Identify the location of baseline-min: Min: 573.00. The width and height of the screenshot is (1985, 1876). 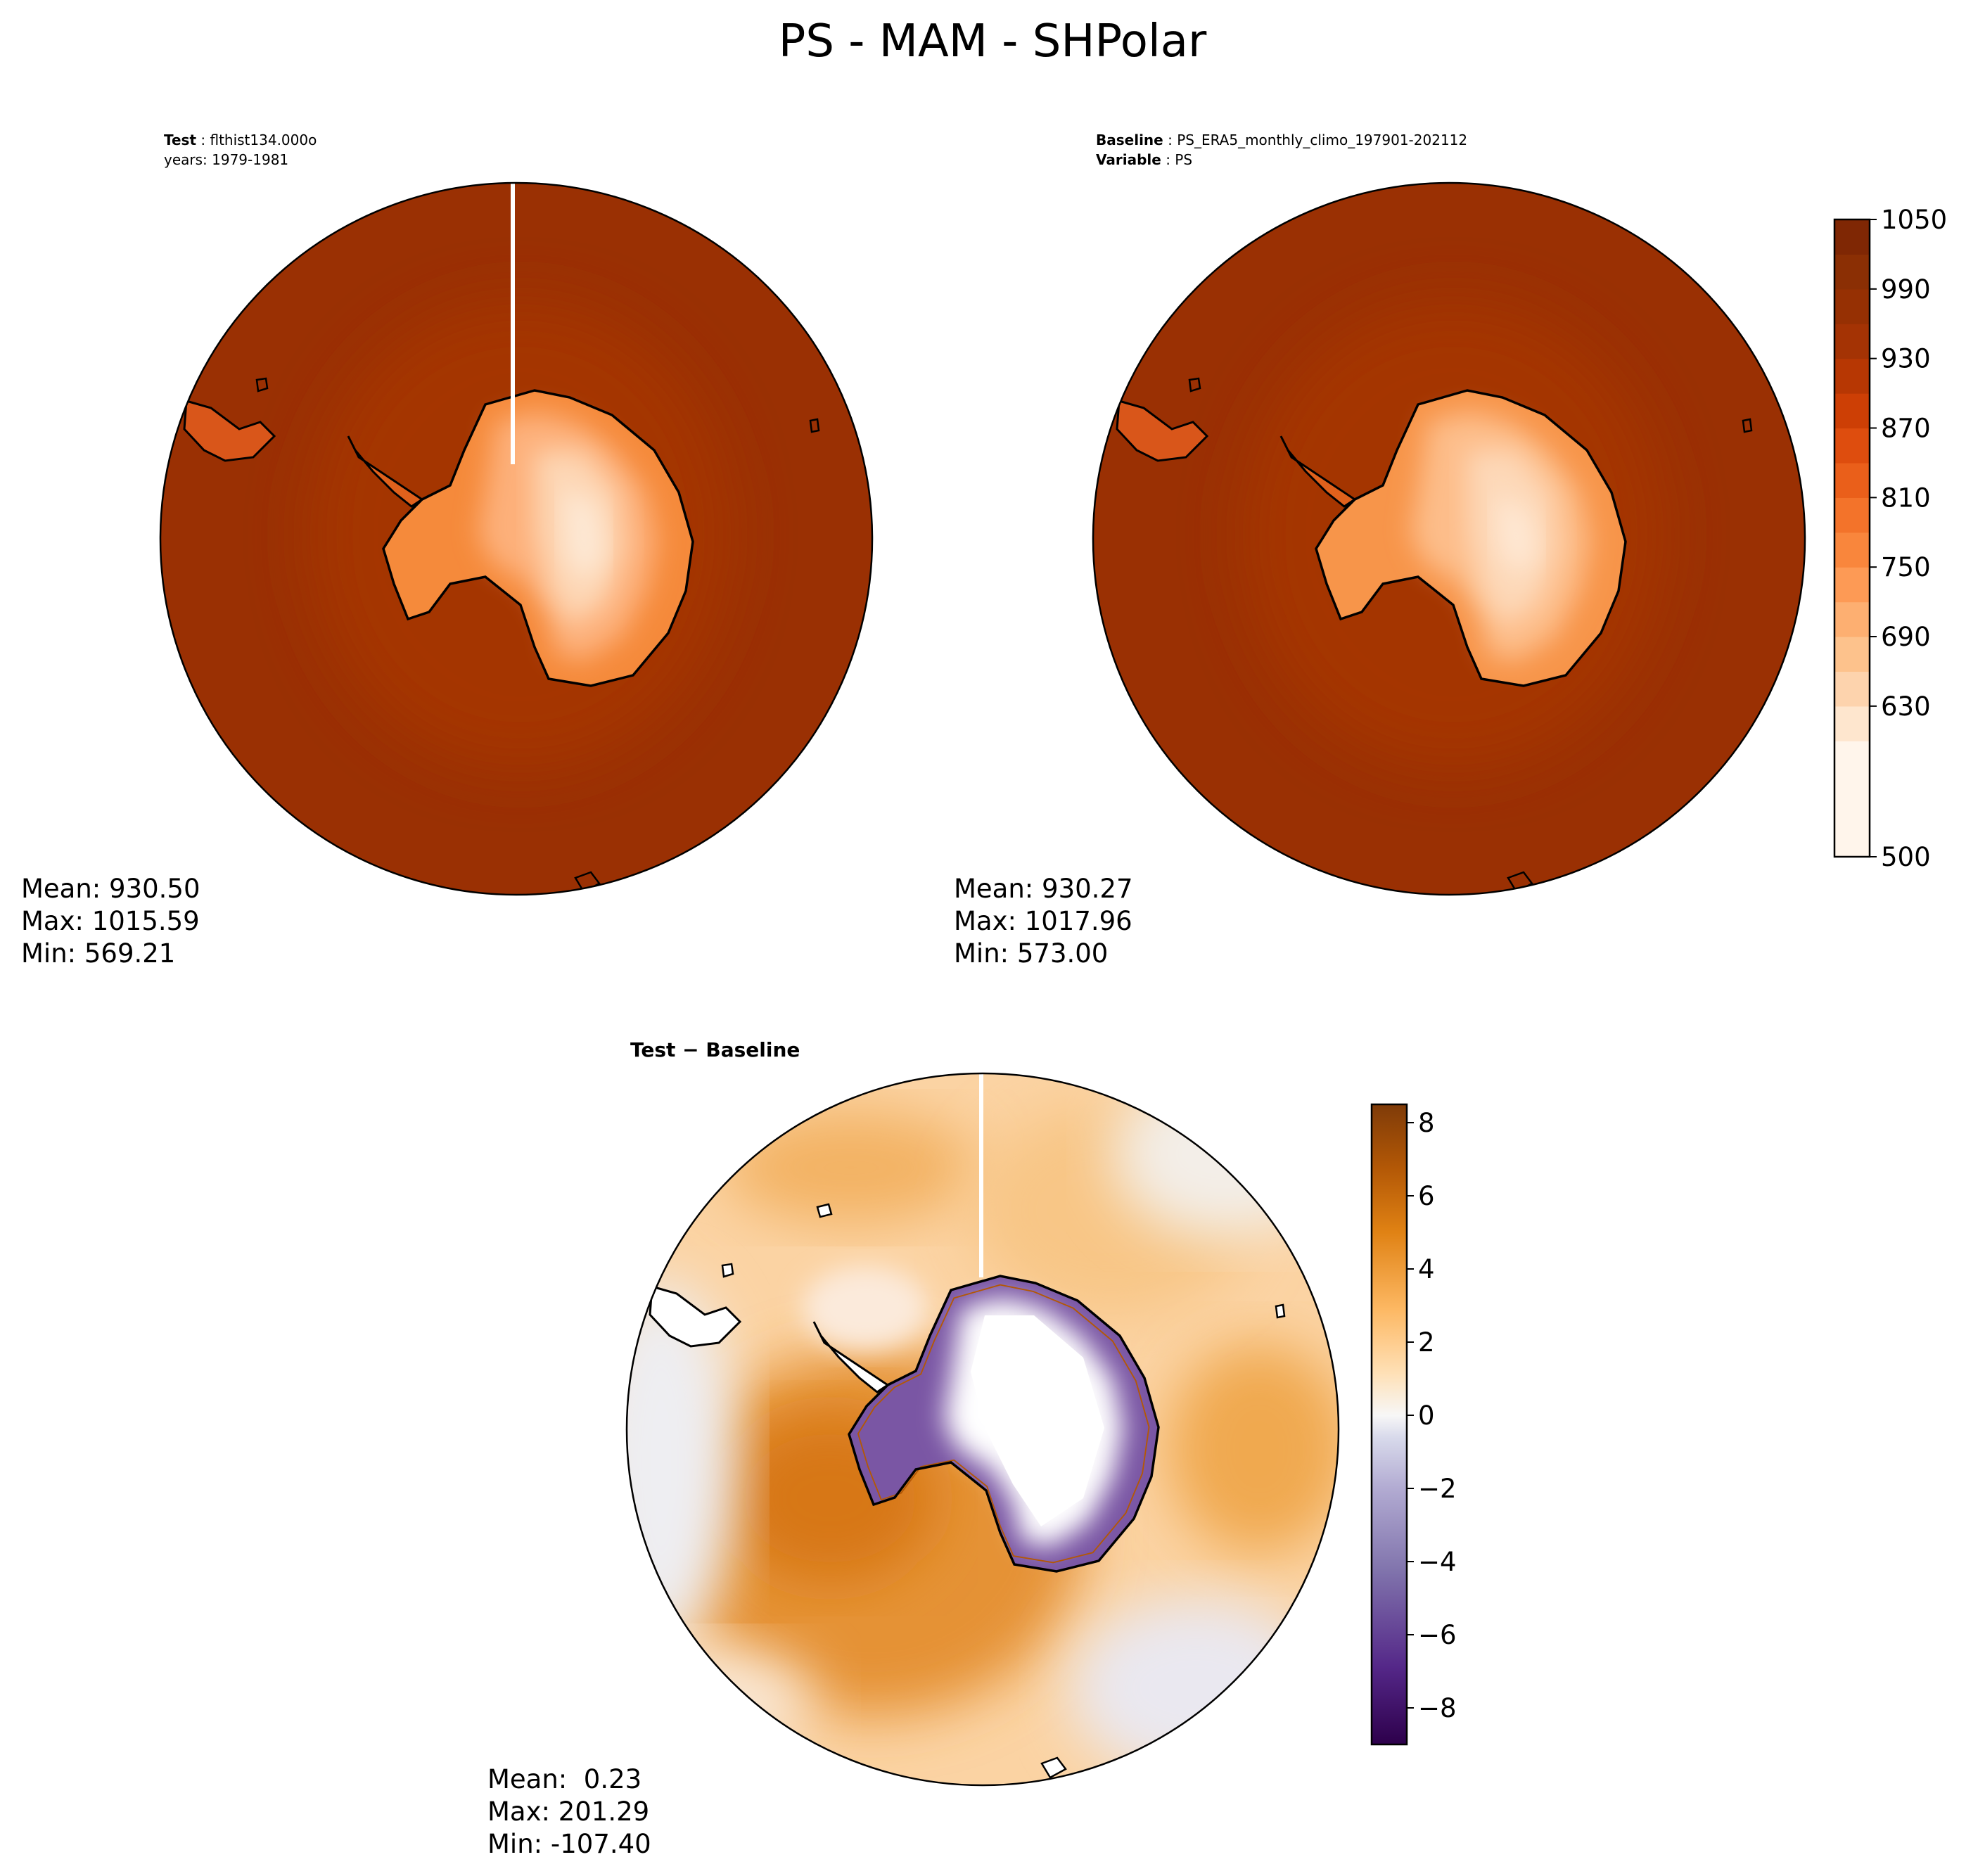
(1031, 954).